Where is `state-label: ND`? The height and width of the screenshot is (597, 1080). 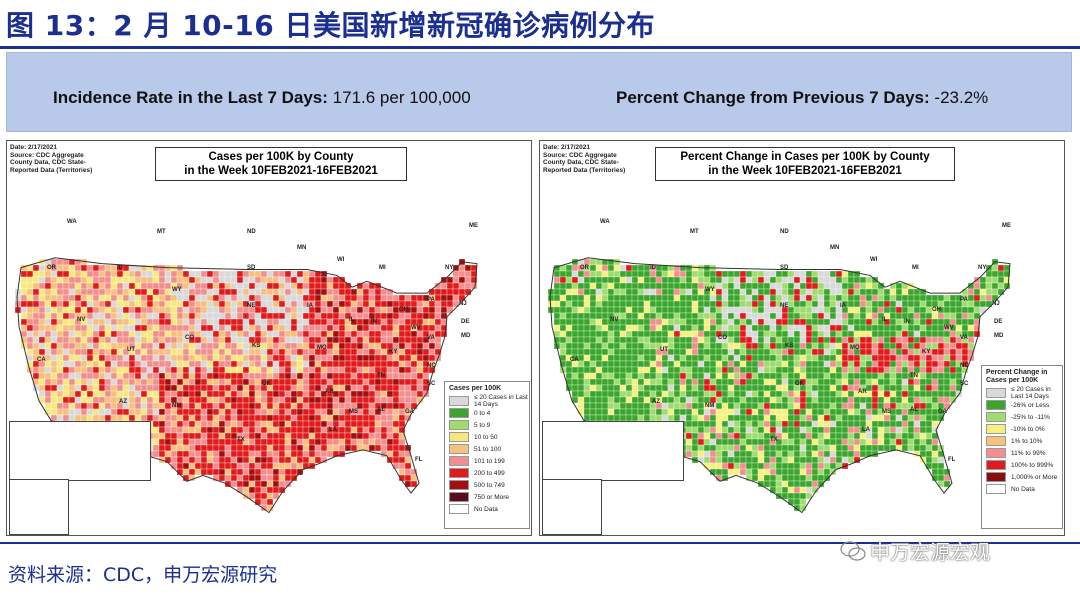
state-label: ND is located at coordinates (251, 232).